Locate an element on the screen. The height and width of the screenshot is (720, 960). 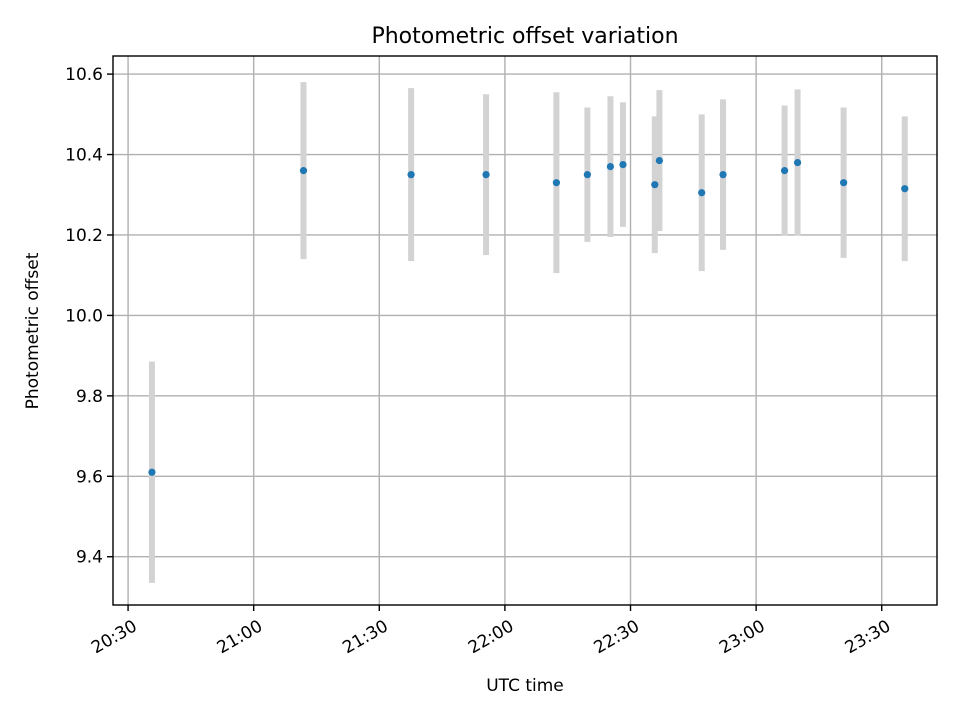
y-tick-label: 9.6 is located at coordinates (89, 477).